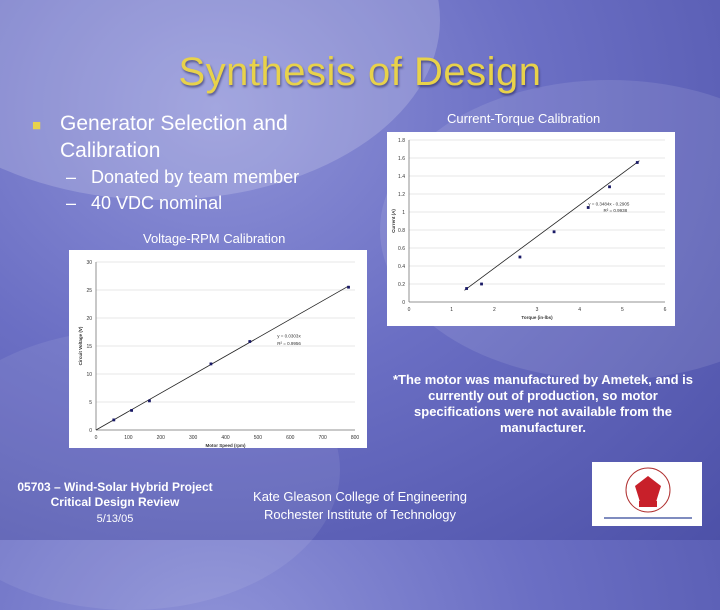  What do you see at coordinates (622, 310) in the screenshot?
I see `x-tick-label: 5` at bounding box center [622, 310].